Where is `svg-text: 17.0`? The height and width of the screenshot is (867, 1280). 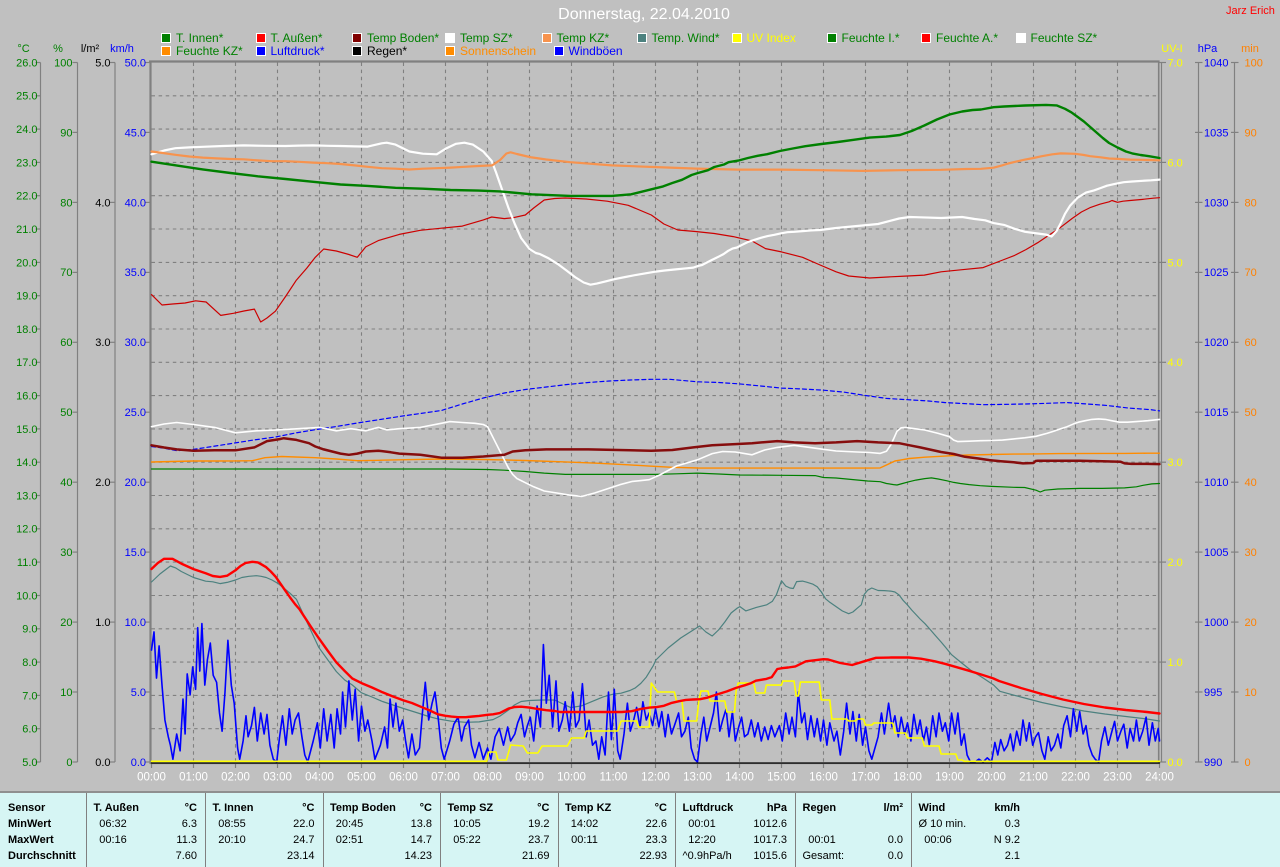 svg-text: 17.0 is located at coordinates (26, 363).